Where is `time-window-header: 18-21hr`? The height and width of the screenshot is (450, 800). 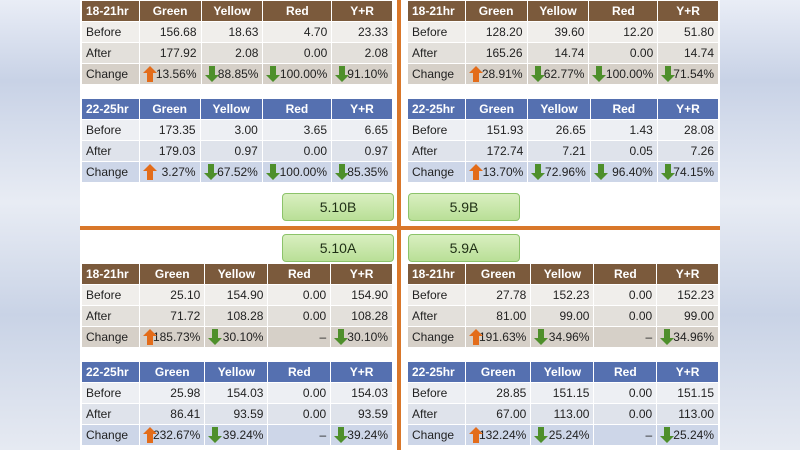 time-window-header: 18-21hr is located at coordinates (436, 11).